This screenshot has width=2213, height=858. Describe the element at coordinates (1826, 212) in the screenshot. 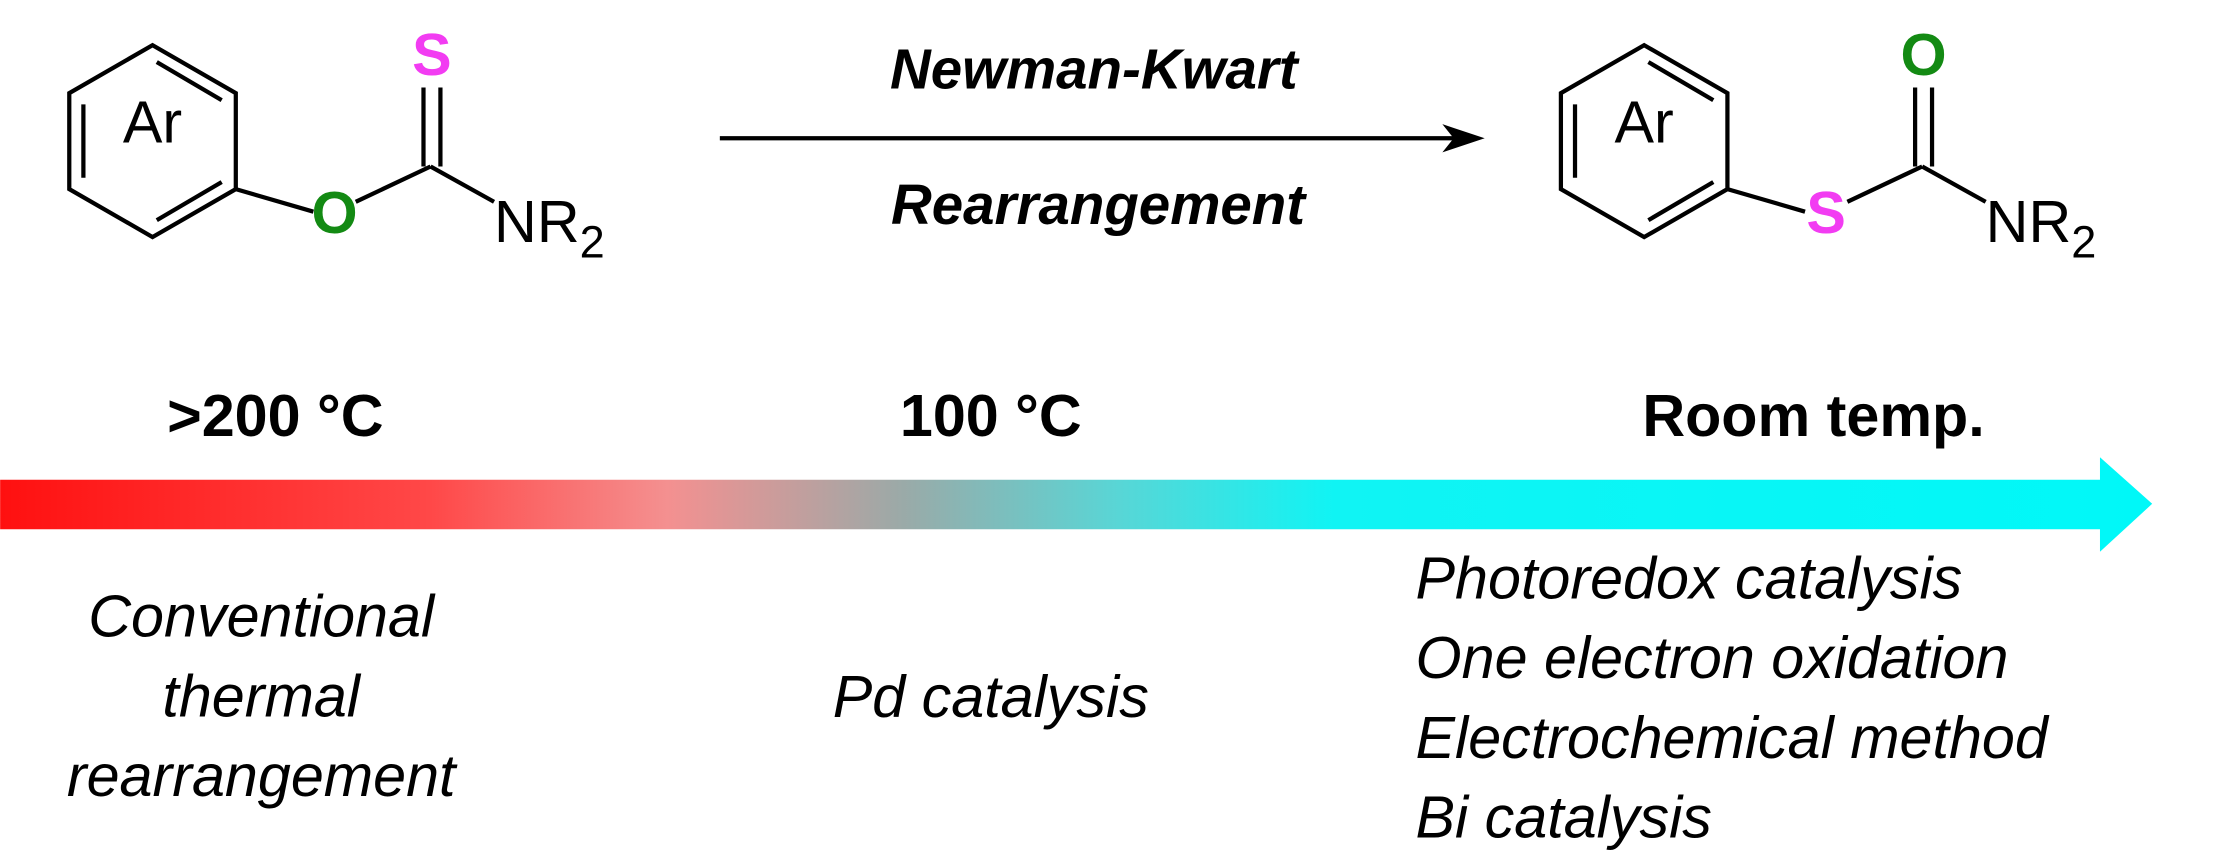

I see `linker-atom: S` at that location.